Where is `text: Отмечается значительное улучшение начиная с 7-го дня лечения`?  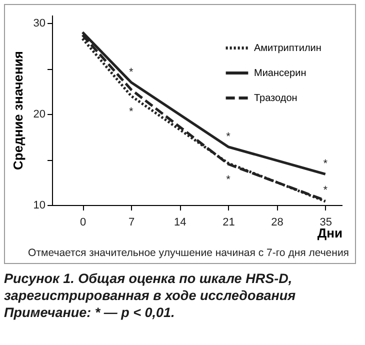
text: Отмечается значительное улучшение начиная с 7-го дня лечения is located at coordinates (188, 253).